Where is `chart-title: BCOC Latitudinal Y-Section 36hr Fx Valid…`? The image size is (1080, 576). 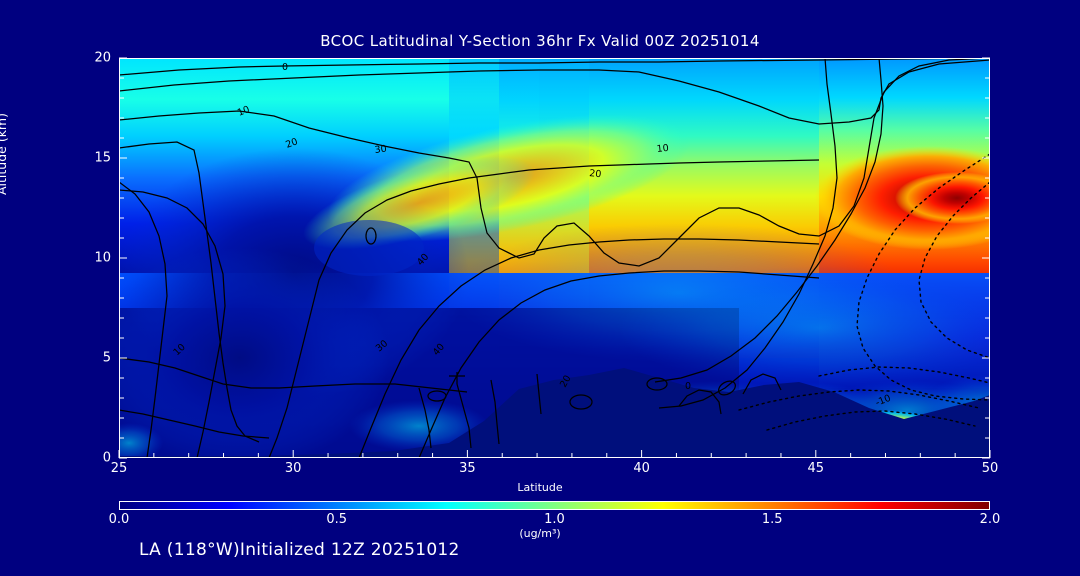 chart-title: BCOC Latitudinal Y-Section 36hr Fx Valid… is located at coordinates (540, 41).